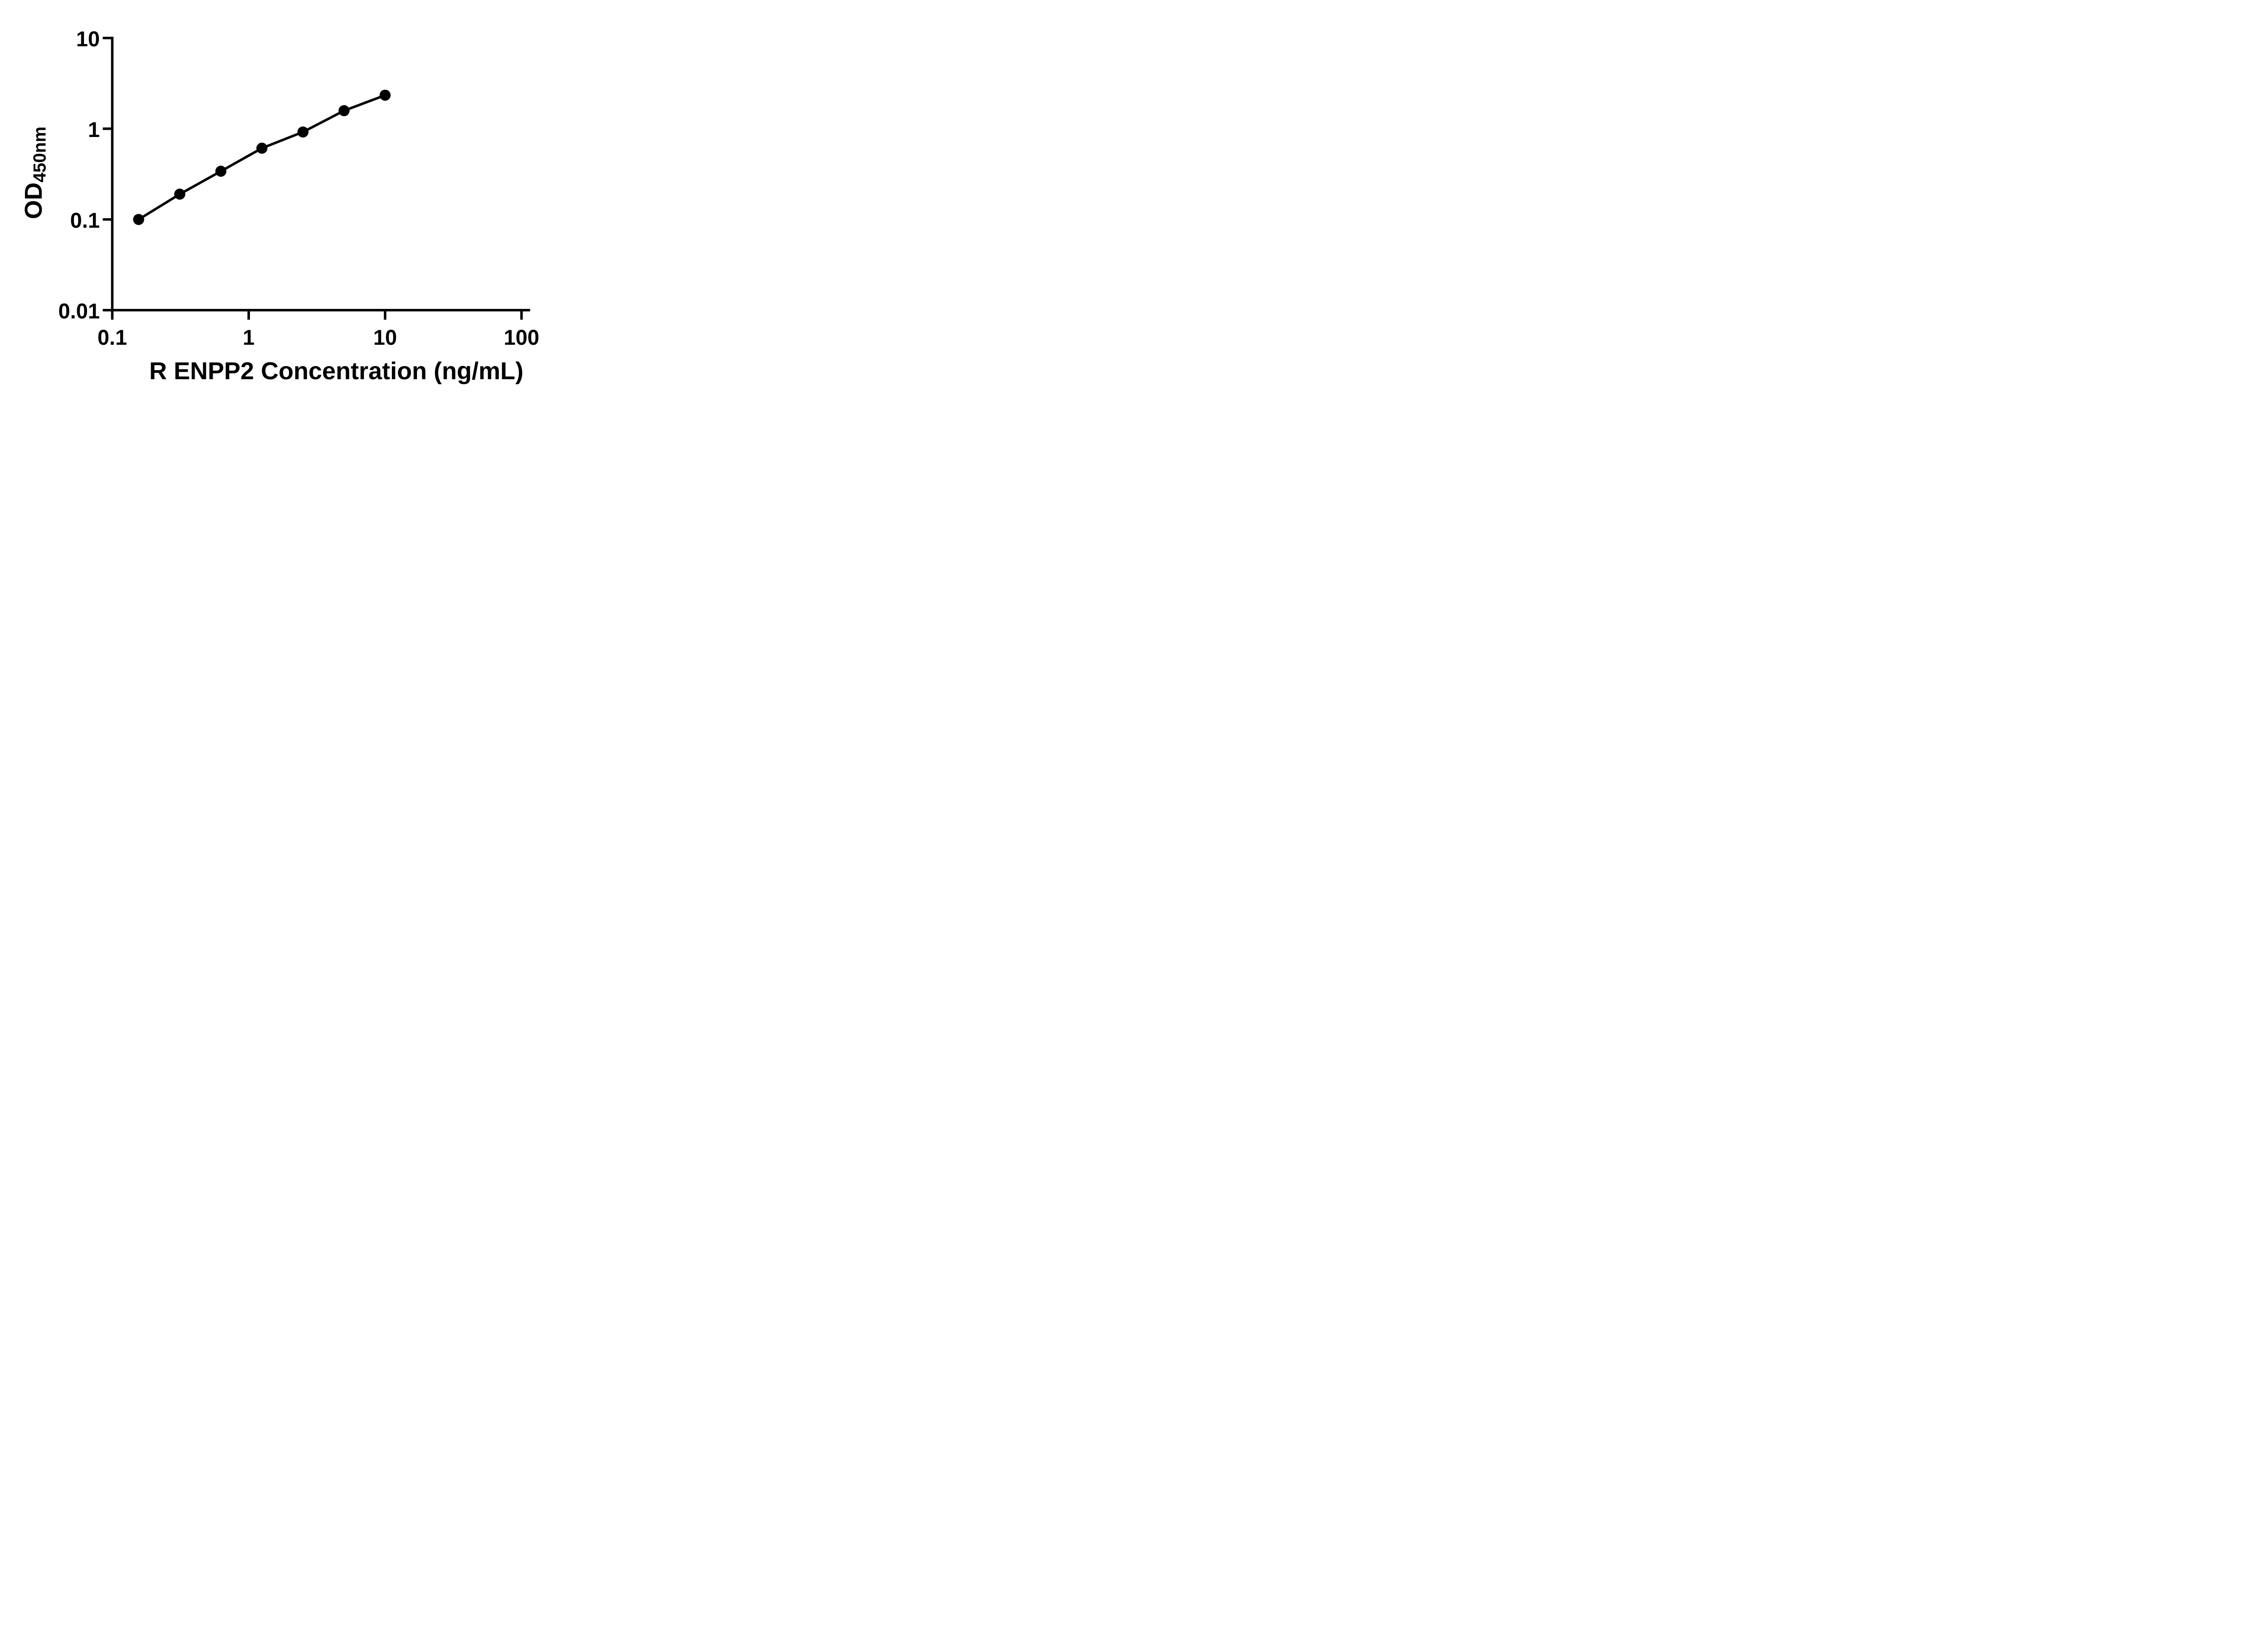 This screenshot has width=2268, height=1633. I want to click on y-axis-title-subscript: 450nm, so click(40, 154).